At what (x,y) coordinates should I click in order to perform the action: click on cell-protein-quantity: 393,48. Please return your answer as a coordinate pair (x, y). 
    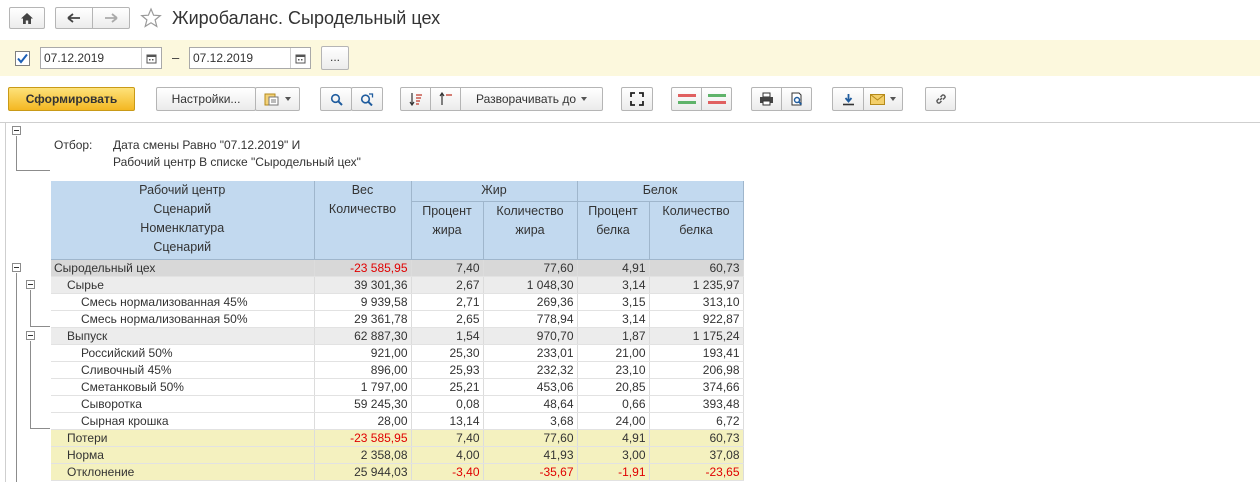
    Looking at the image, I should click on (696, 404).